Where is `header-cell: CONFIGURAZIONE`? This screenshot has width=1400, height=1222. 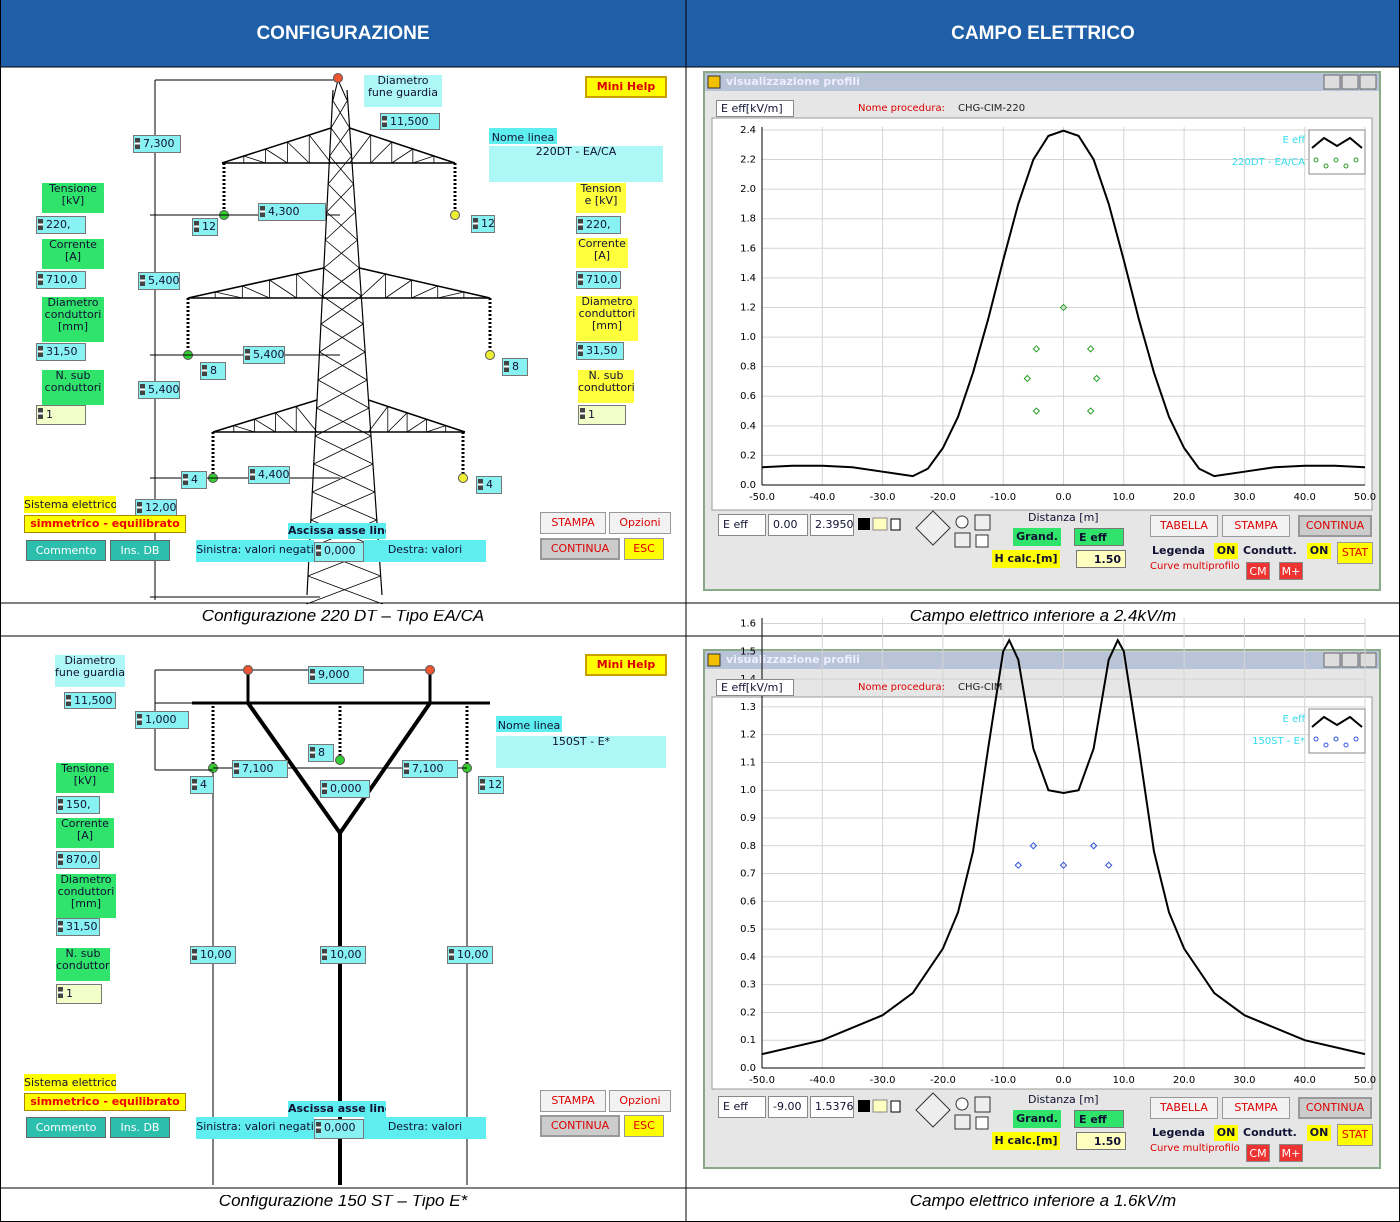 header-cell: CONFIGURAZIONE is located at coordinates (343, 33).